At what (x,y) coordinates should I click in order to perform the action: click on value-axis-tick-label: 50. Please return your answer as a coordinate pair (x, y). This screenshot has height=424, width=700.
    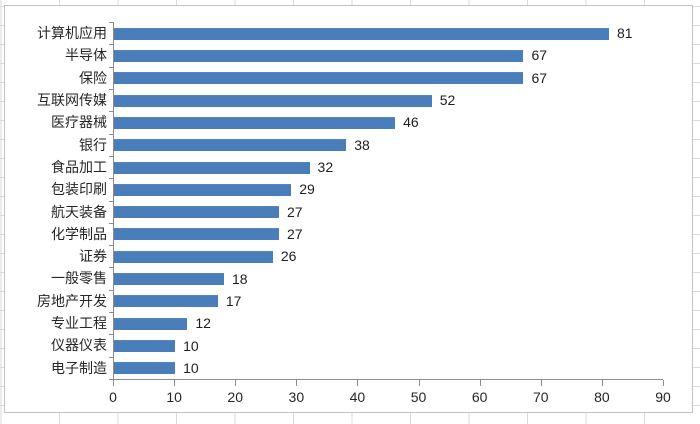
    Looking at the image, I should click on (418, 397).